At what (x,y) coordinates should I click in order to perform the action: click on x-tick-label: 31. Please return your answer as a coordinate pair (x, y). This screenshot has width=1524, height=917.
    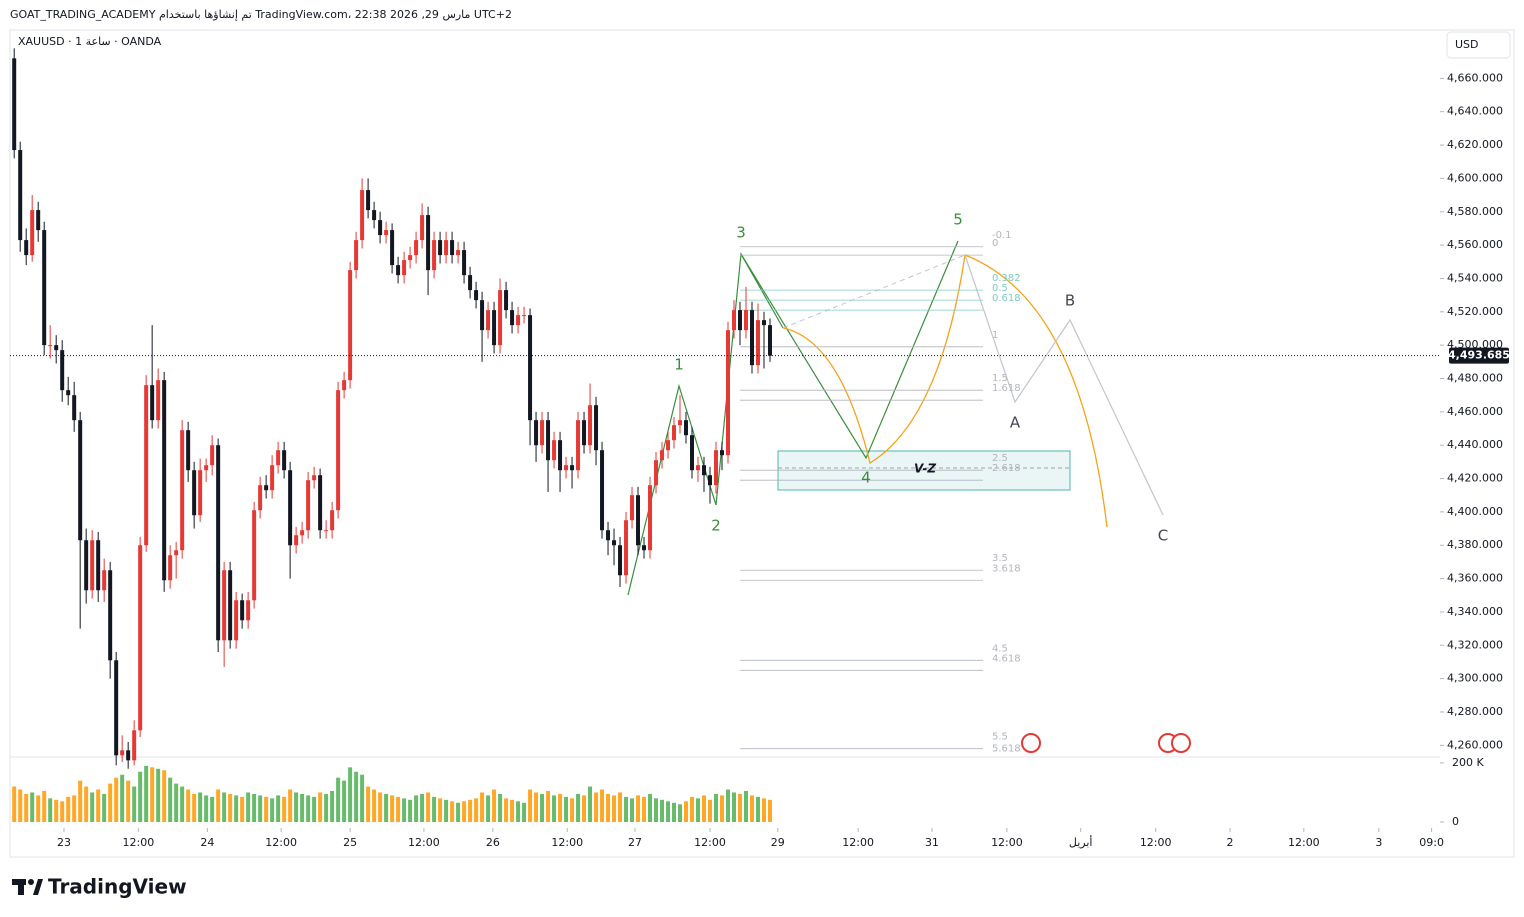
    Looking at the image, I should click on (932, 842).